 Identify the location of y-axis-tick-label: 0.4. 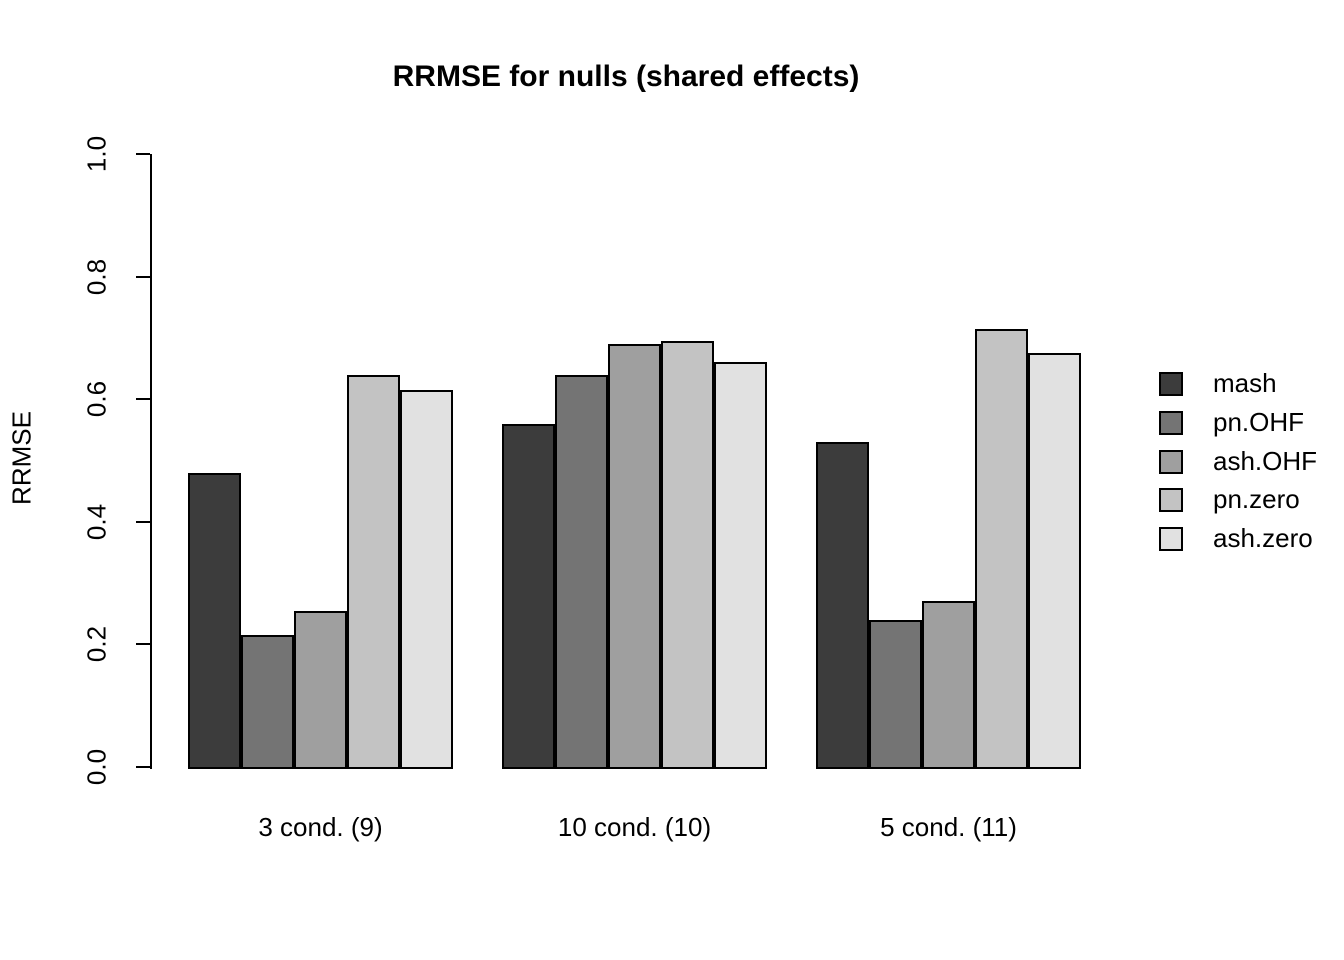
(96, 521).